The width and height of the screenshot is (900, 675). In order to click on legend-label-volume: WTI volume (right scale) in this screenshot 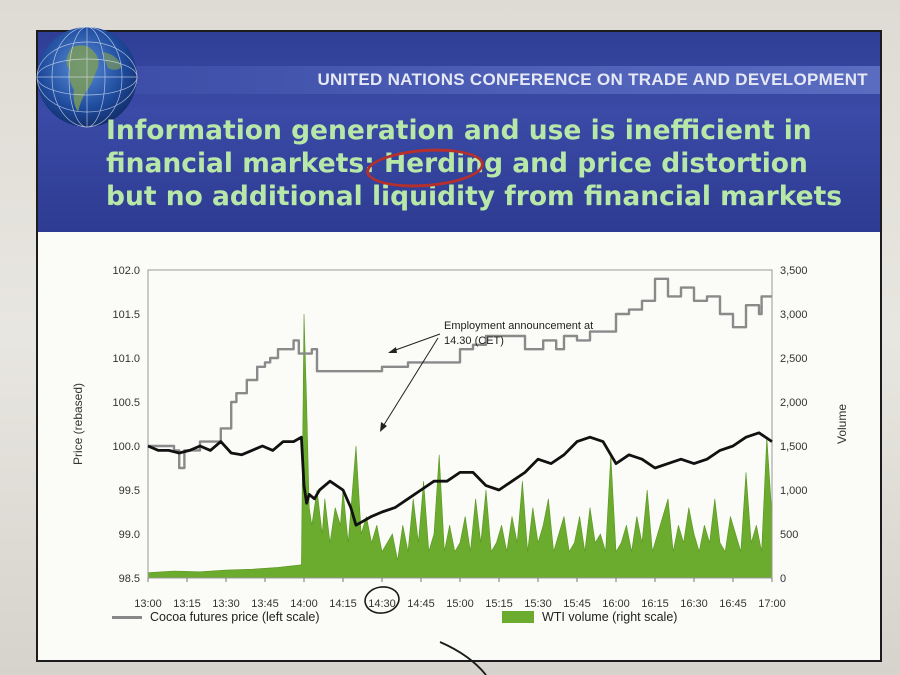, I will do `click(610, 617)`.